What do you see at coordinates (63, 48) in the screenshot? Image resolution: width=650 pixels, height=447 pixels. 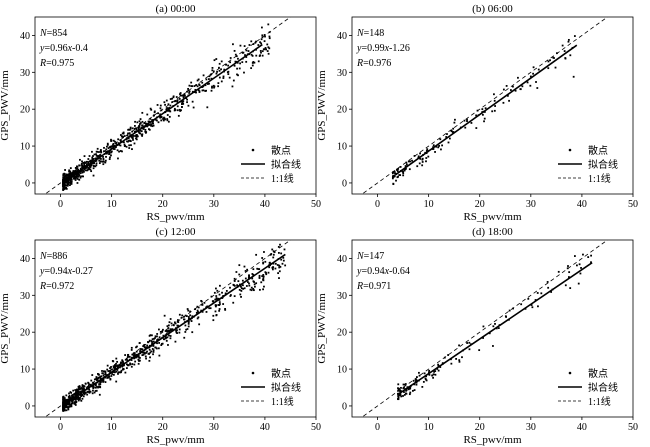 I see `stat-fit-equation: y=0.96x-0.4` at bounding box center [63, 48].